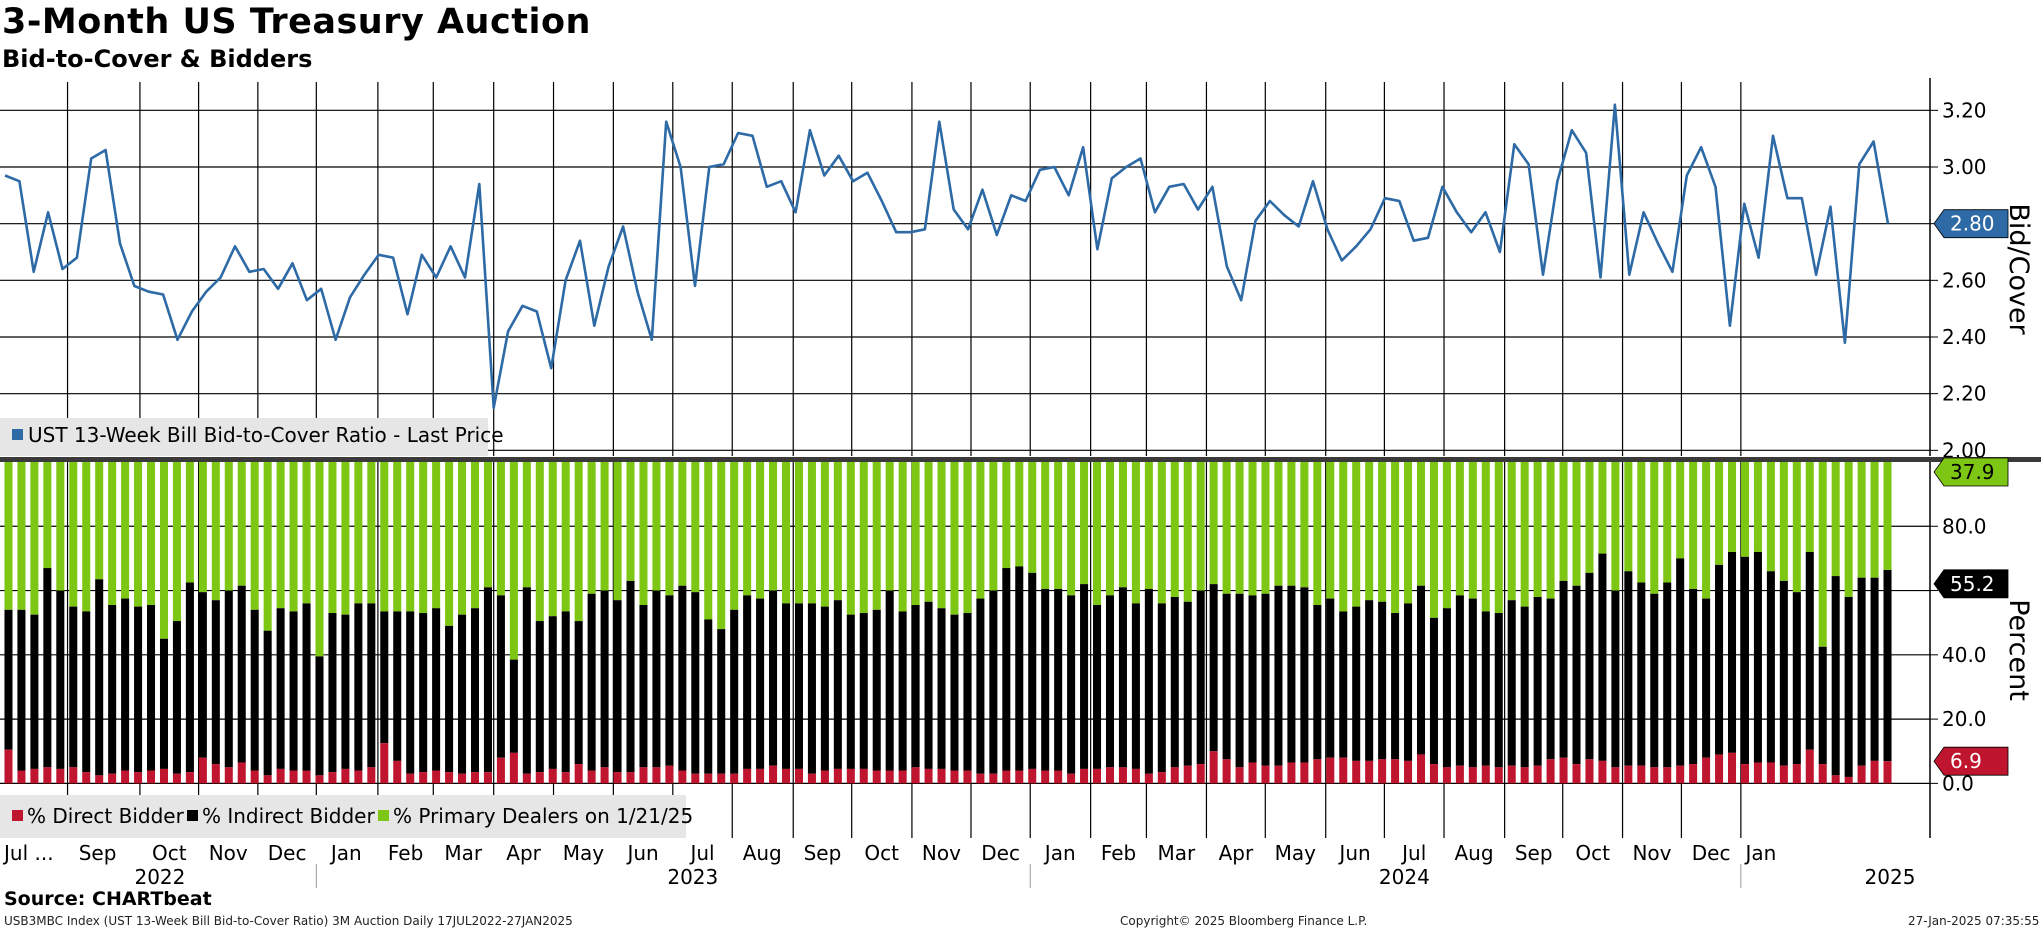 This screenshot has width=2041, height=932. I want to click on panel-separator, so click(1020, 459).